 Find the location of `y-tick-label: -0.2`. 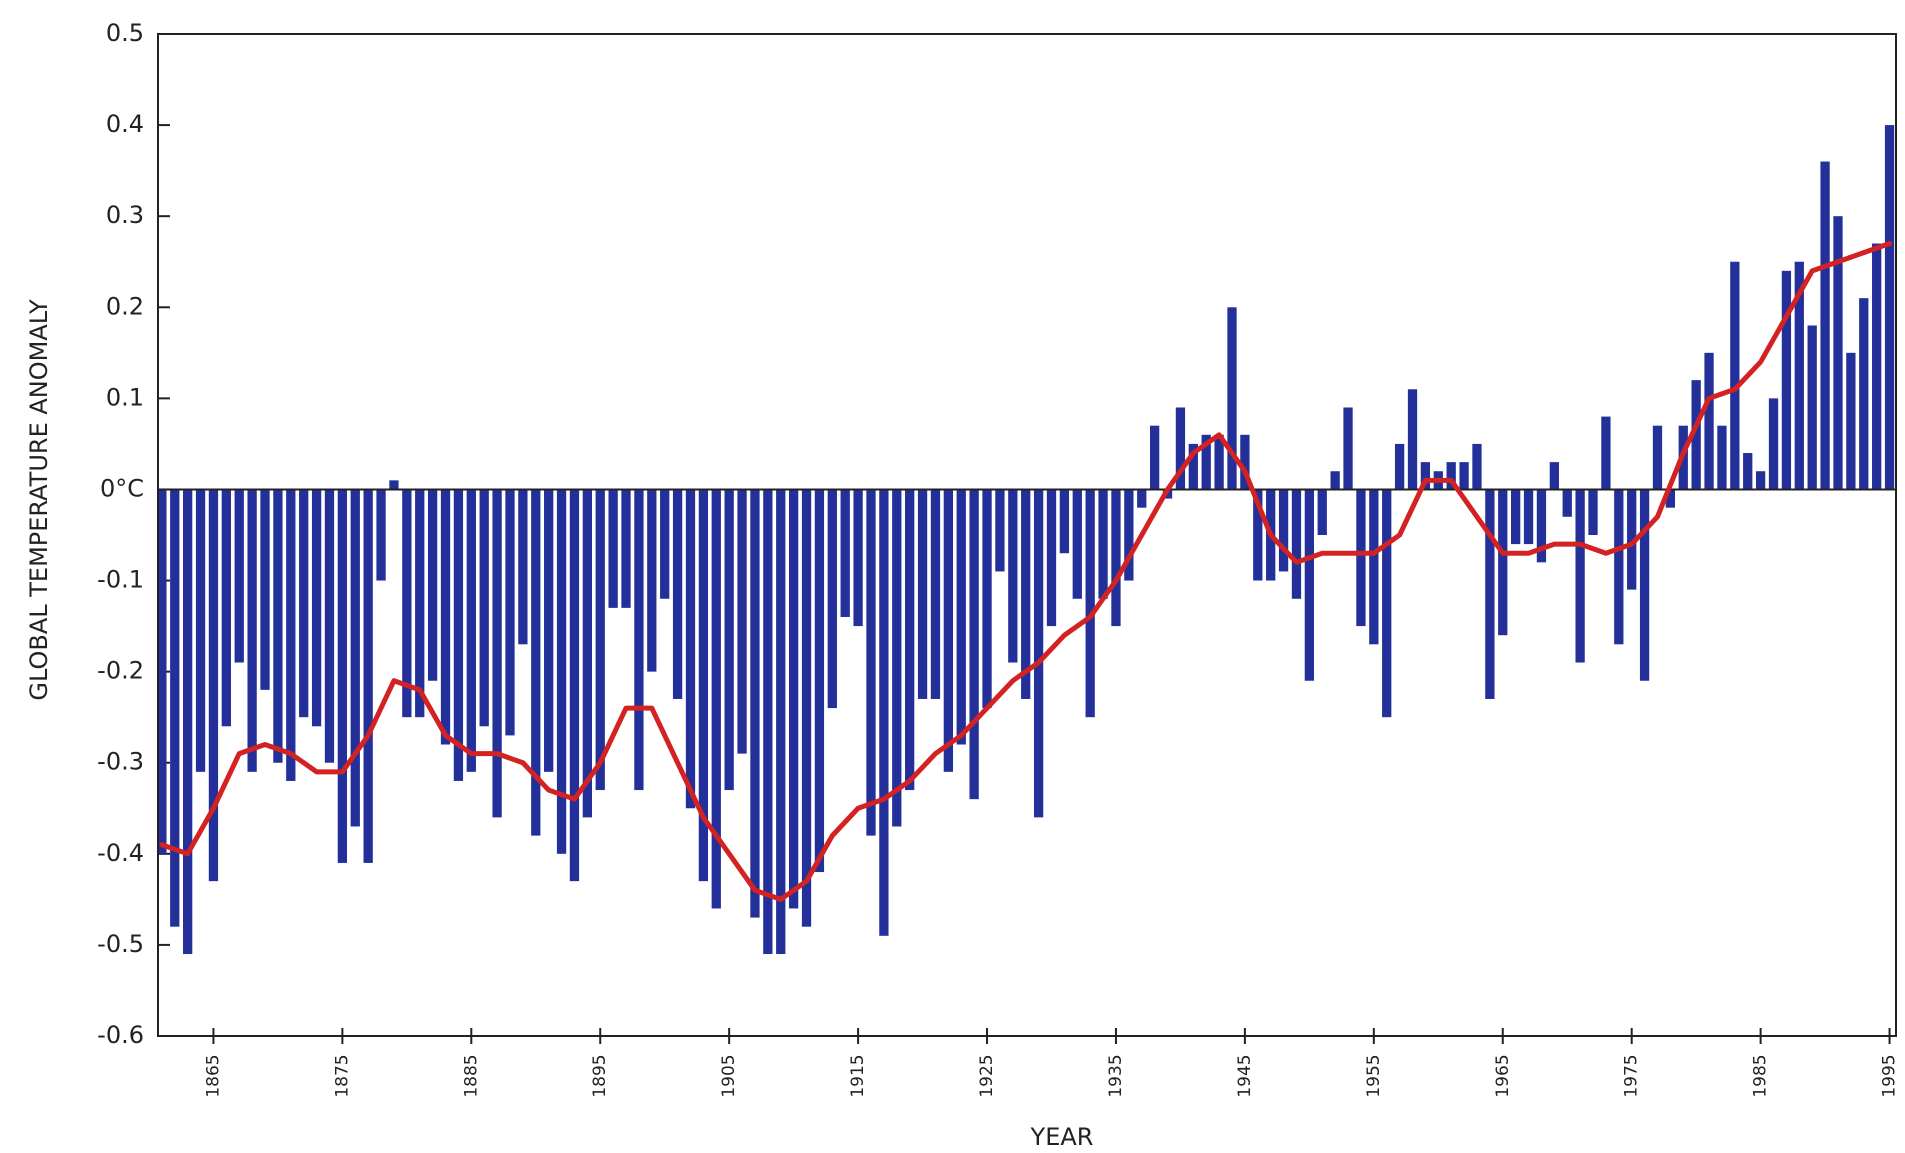

y-tick-label: -0.2 is located at coordinates (120, 671).